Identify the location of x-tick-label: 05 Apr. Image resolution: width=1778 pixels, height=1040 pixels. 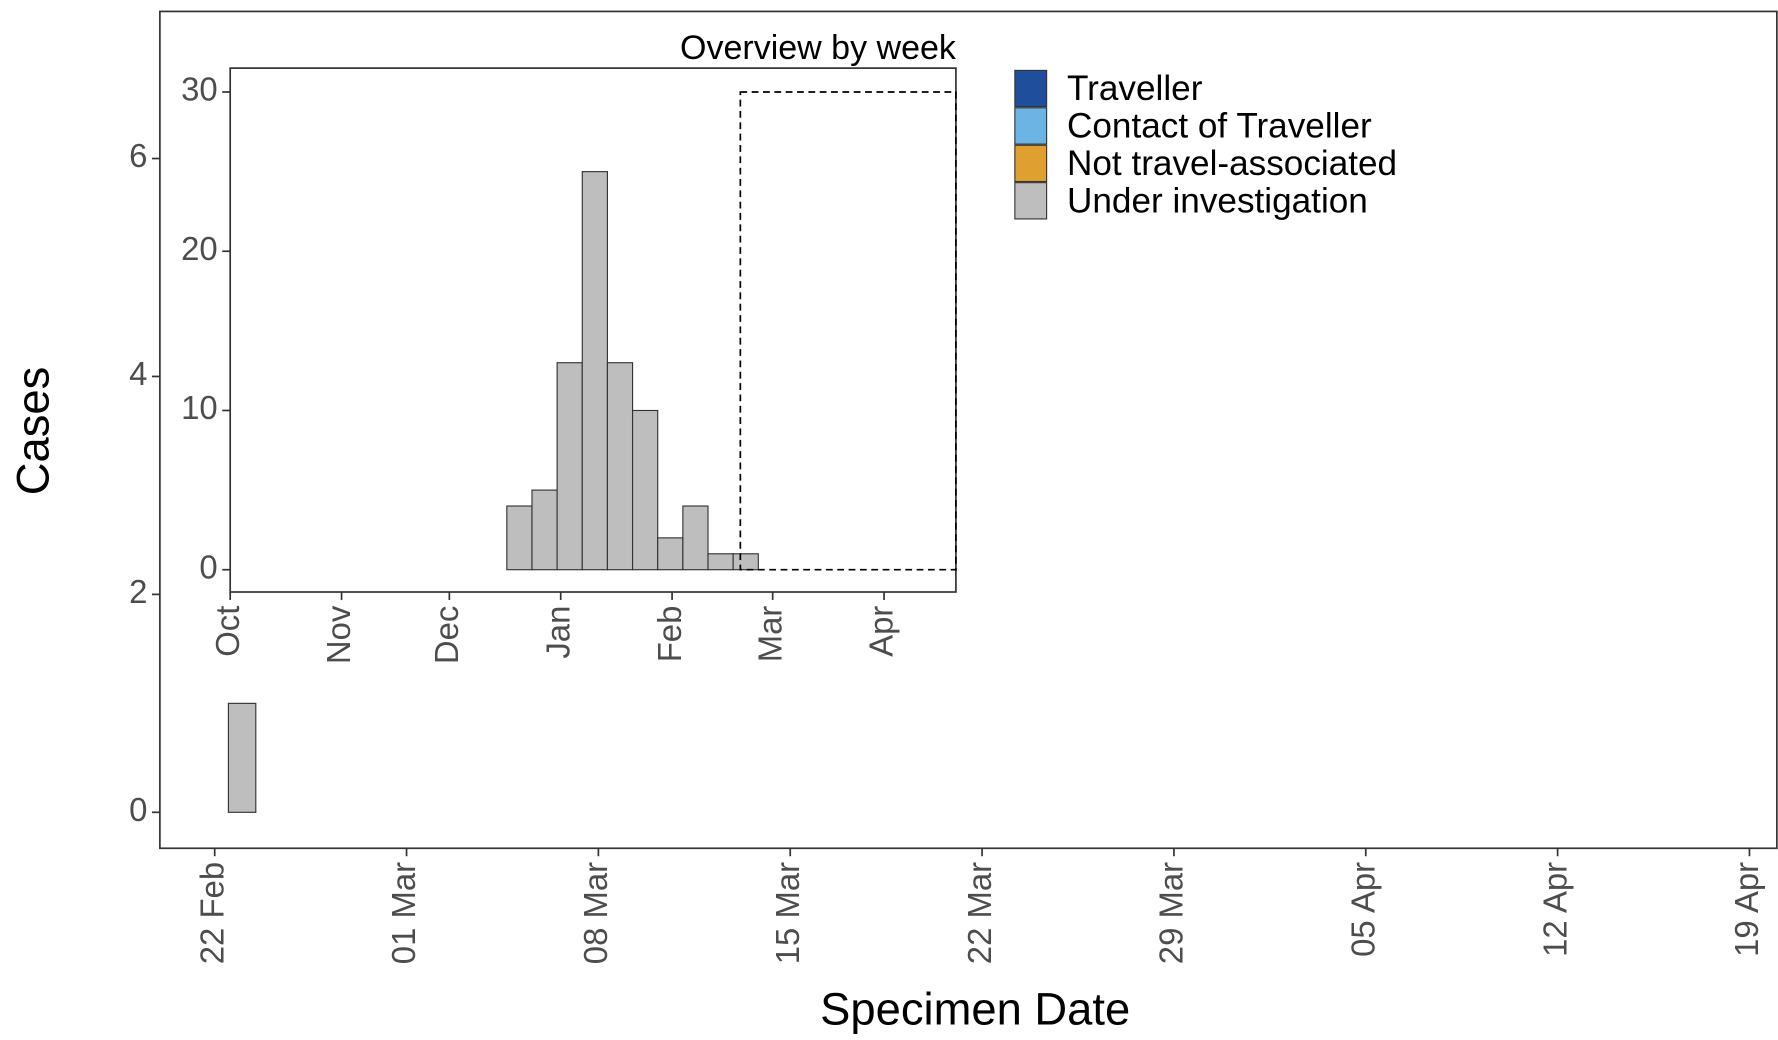
(1362, 909).